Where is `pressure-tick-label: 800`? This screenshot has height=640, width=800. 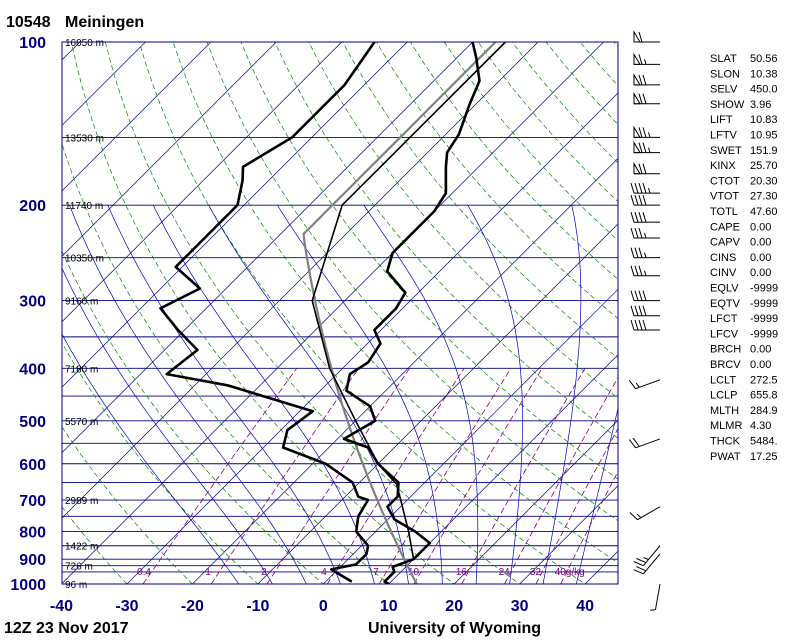
pressure-tick-label: 800 is located at coordinates (32, 533).